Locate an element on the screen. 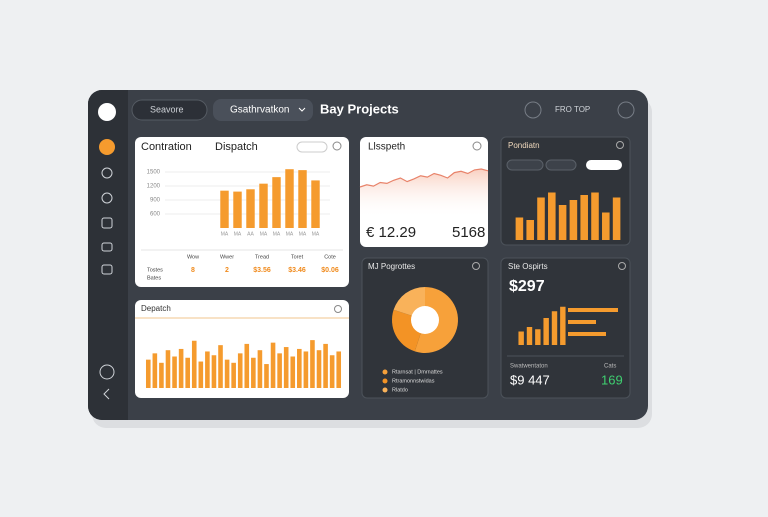 The height and width of the screenshot is (517, 768). y-tick-label: 1500 is located at coordinates (154, 173).